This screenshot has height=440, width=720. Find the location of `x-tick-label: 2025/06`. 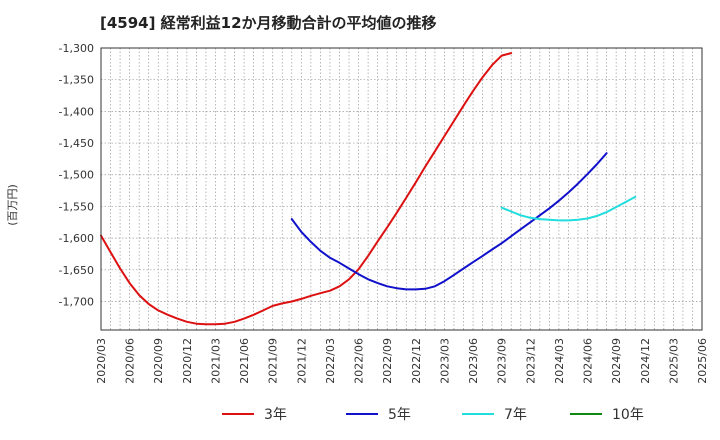

x-tick-label: 2025/06 is located at coordinates (702, 361).